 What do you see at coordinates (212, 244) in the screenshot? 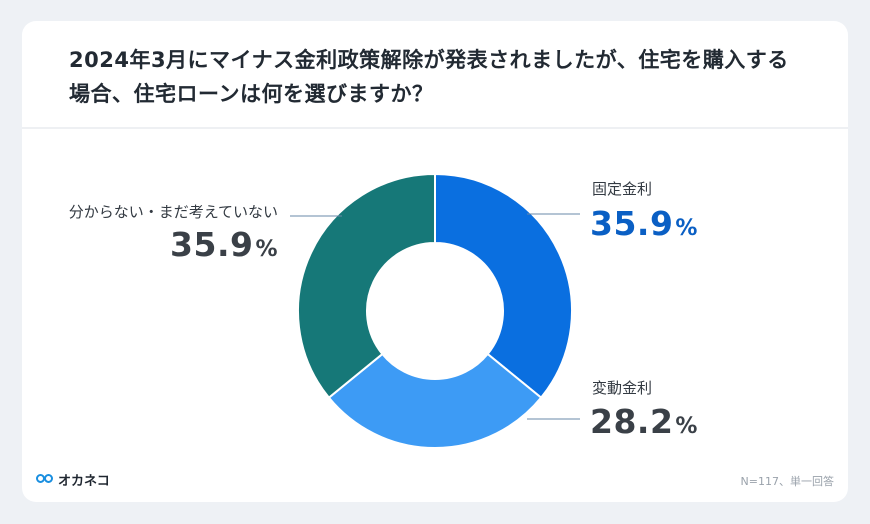
I see `value-undecided-number: 35.9` at bounding box center [212, 244].